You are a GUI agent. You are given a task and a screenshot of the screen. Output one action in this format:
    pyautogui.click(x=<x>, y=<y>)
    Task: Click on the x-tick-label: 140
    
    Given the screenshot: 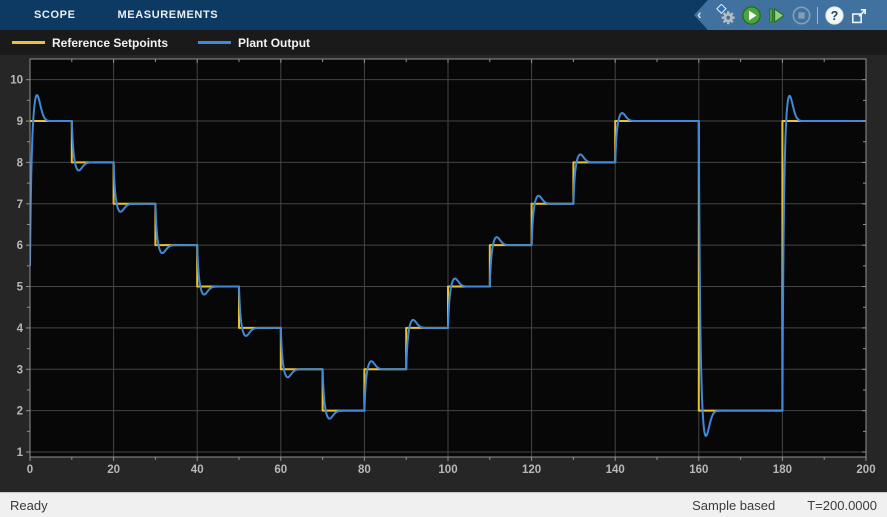 What is the action you would take?
    pyautogui.click(x=615, y=470)
    